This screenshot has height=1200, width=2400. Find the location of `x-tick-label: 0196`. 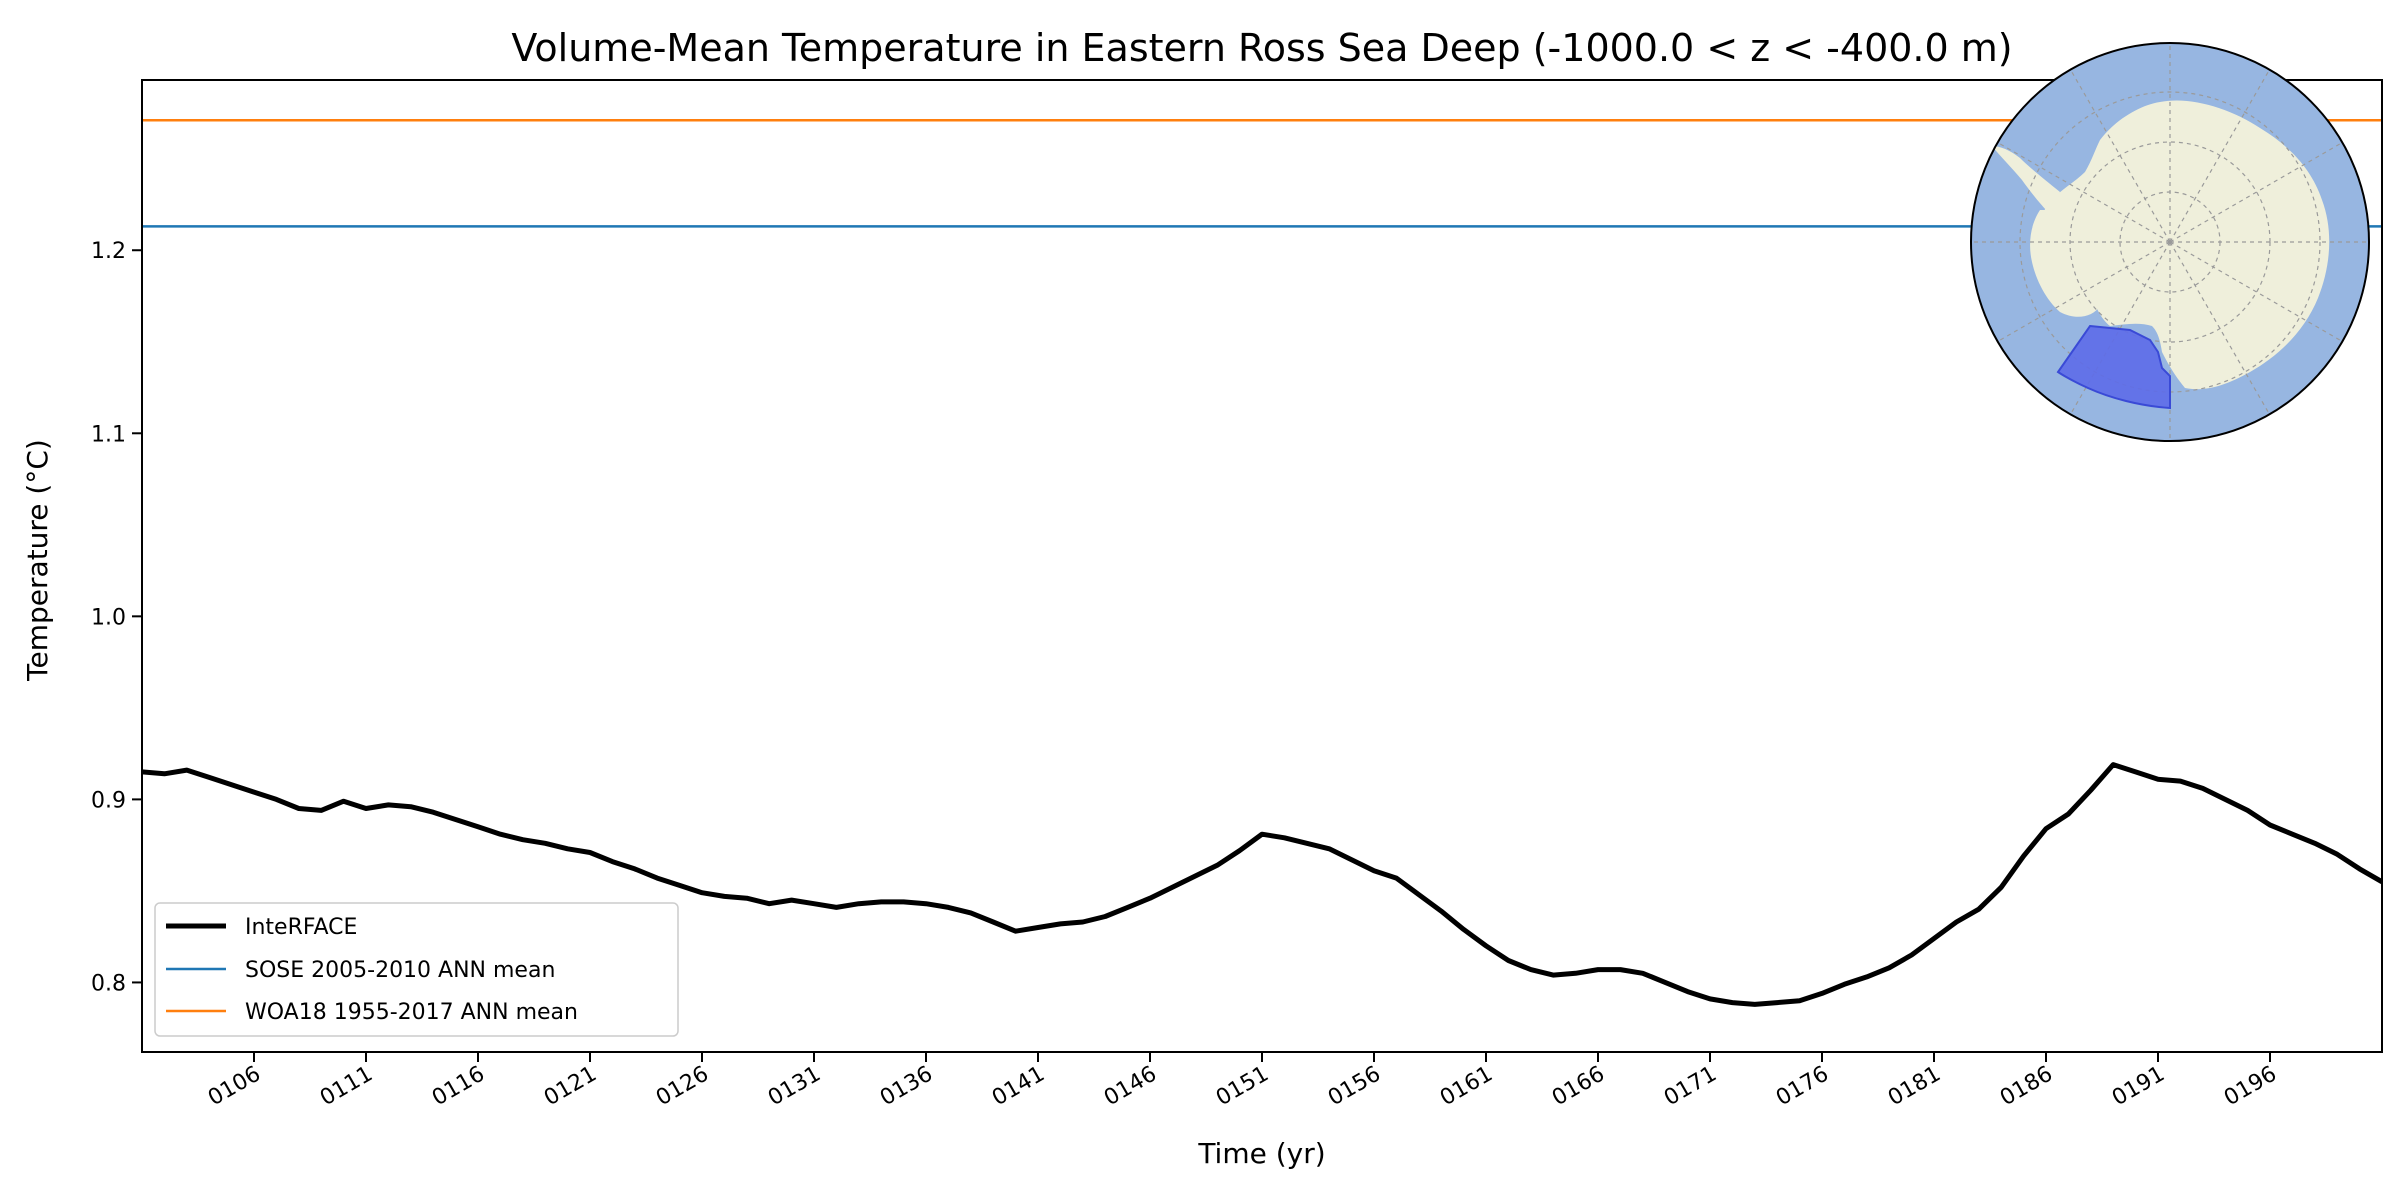

x-tick-label: 0196 is located at coordinates (2250, 1087).